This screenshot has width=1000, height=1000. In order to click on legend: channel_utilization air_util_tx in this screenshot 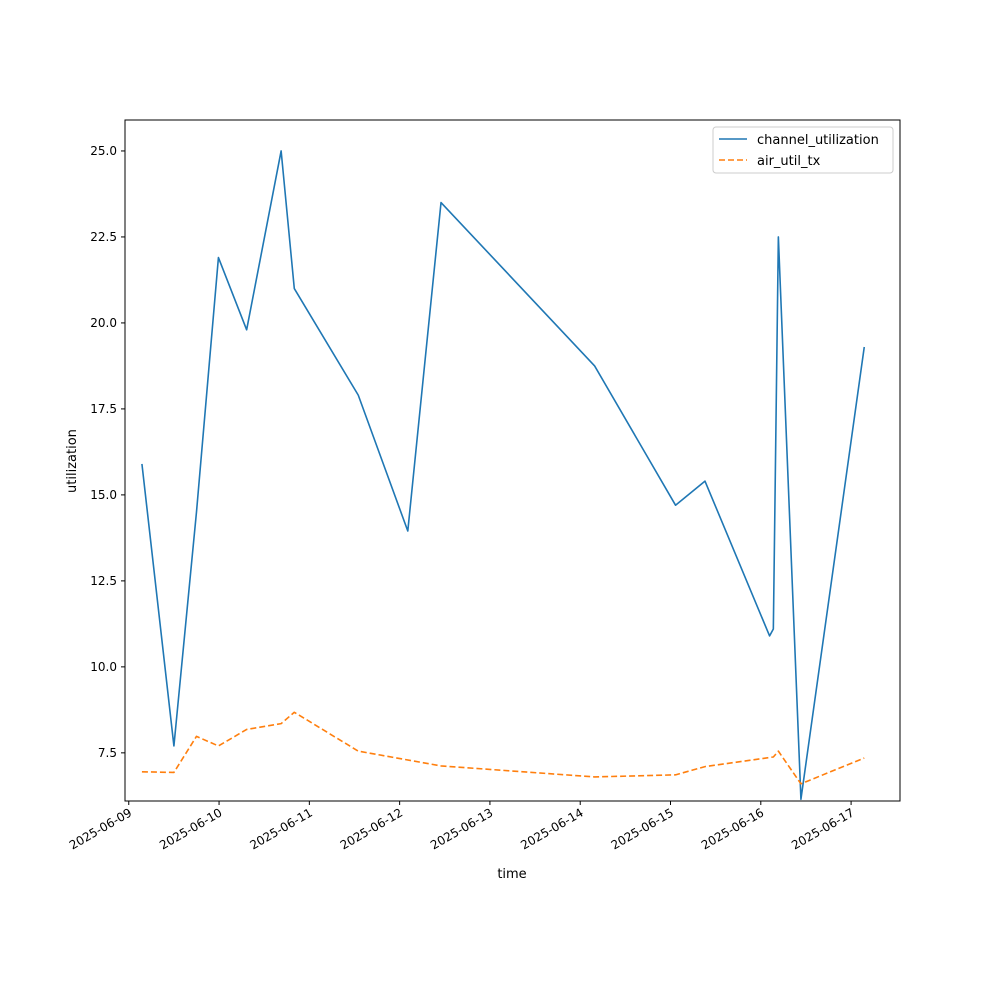, I will do `click(803, 150)`.